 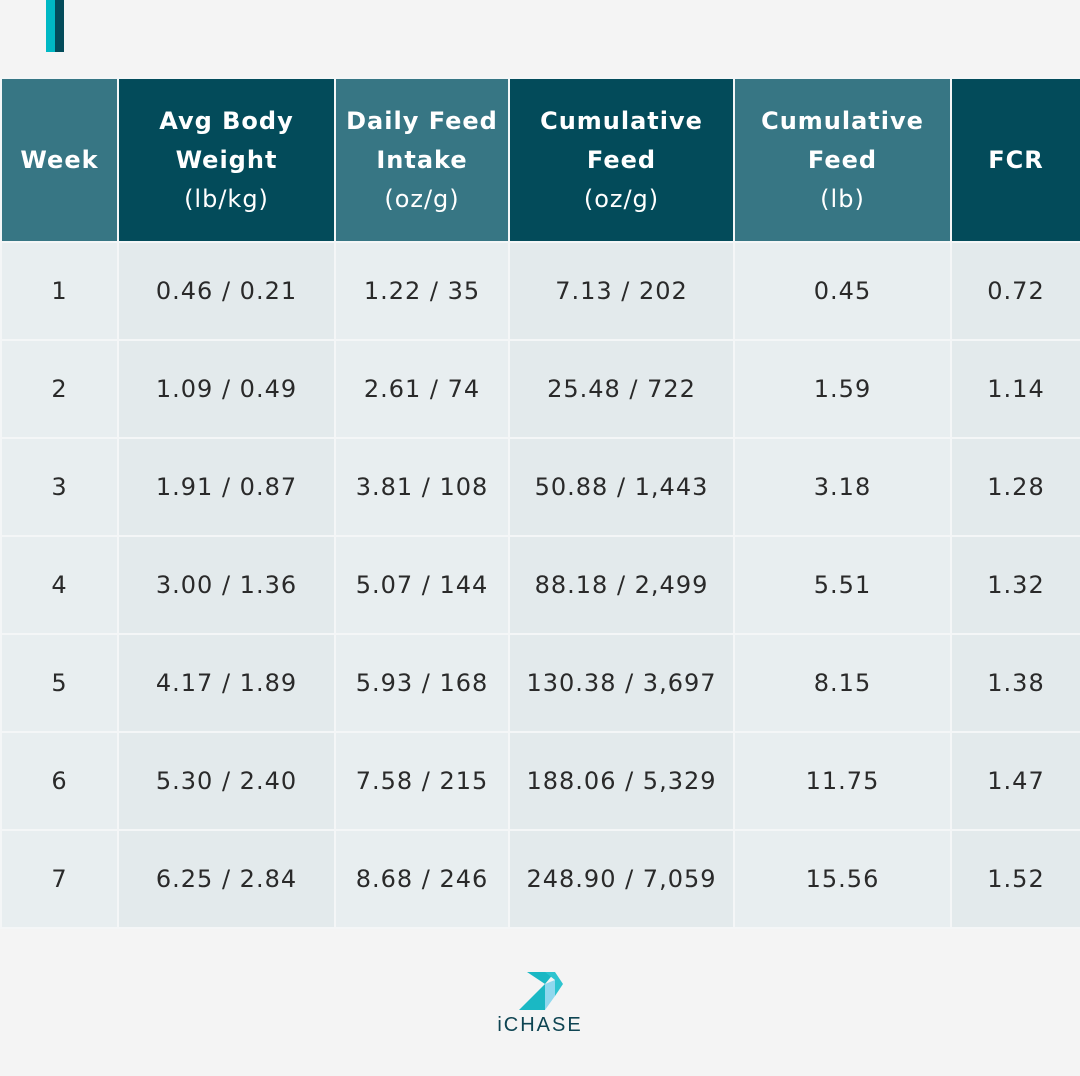 What do you see at coordinates (842, 781) in the screenshot?
I see `cell-cumulative-feed-lb: 11.75` at bounding box center [842, 781].